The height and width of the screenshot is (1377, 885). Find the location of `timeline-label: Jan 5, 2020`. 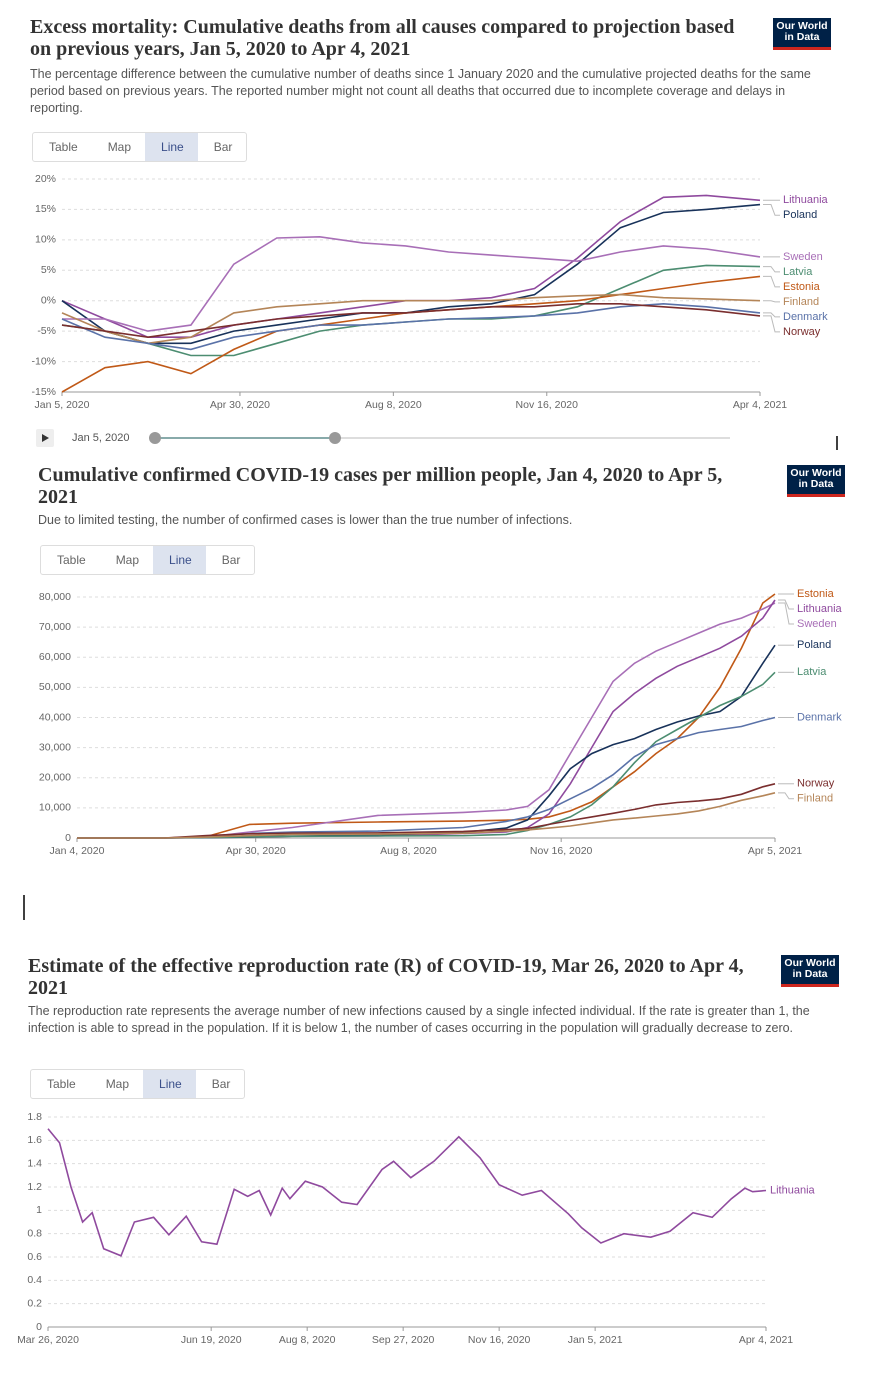

timeline-label: Jan 5, 2020 is located at coordinates (101, 438).